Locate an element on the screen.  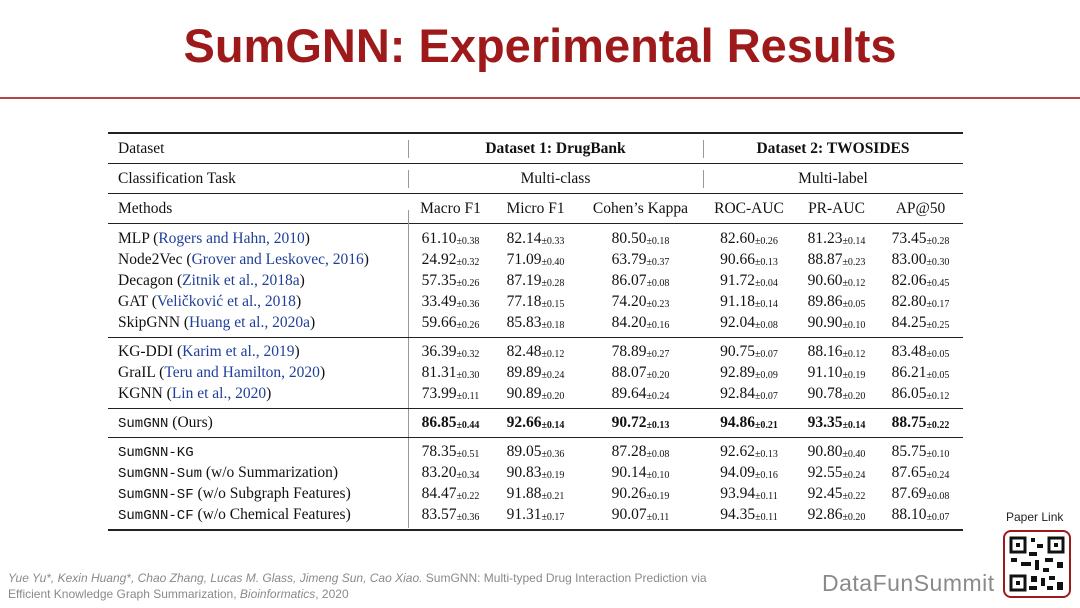
method-cell: KGNN (Lin et al., 2020) is located at coordinates (263, 393).